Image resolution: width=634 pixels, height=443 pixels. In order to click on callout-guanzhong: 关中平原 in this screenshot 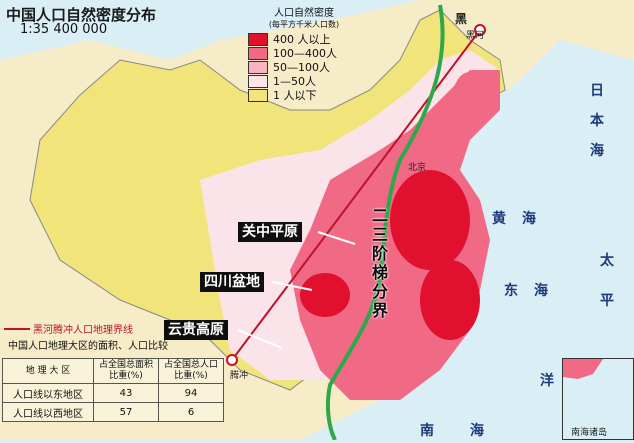, I will do `click(270, 232)`.